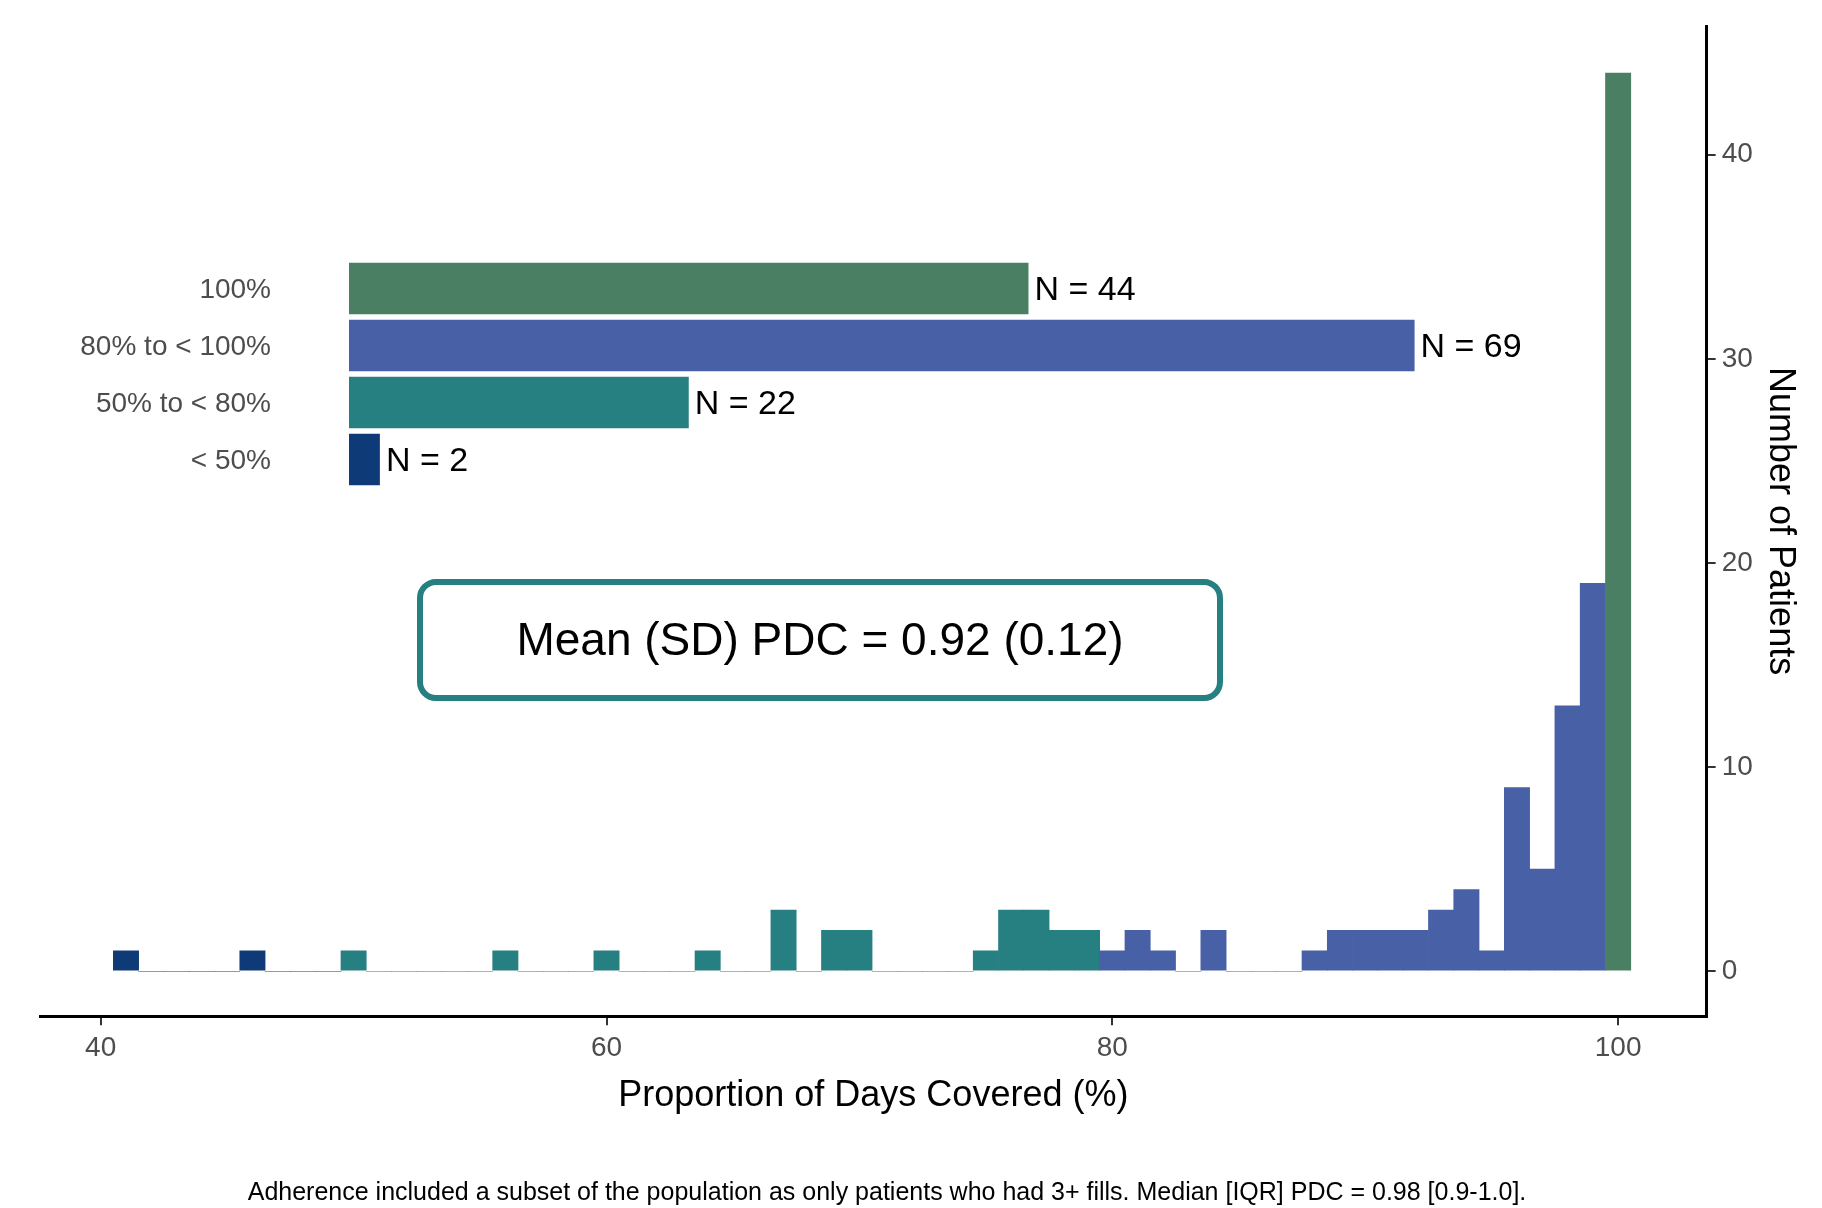 Image resolution: width=1822 pixels, height=1208 pixels. What do you see at coordinates (235, 289) in the screenshot?
I see `y-tick-label: 100%` at bounding box center [235, 289].